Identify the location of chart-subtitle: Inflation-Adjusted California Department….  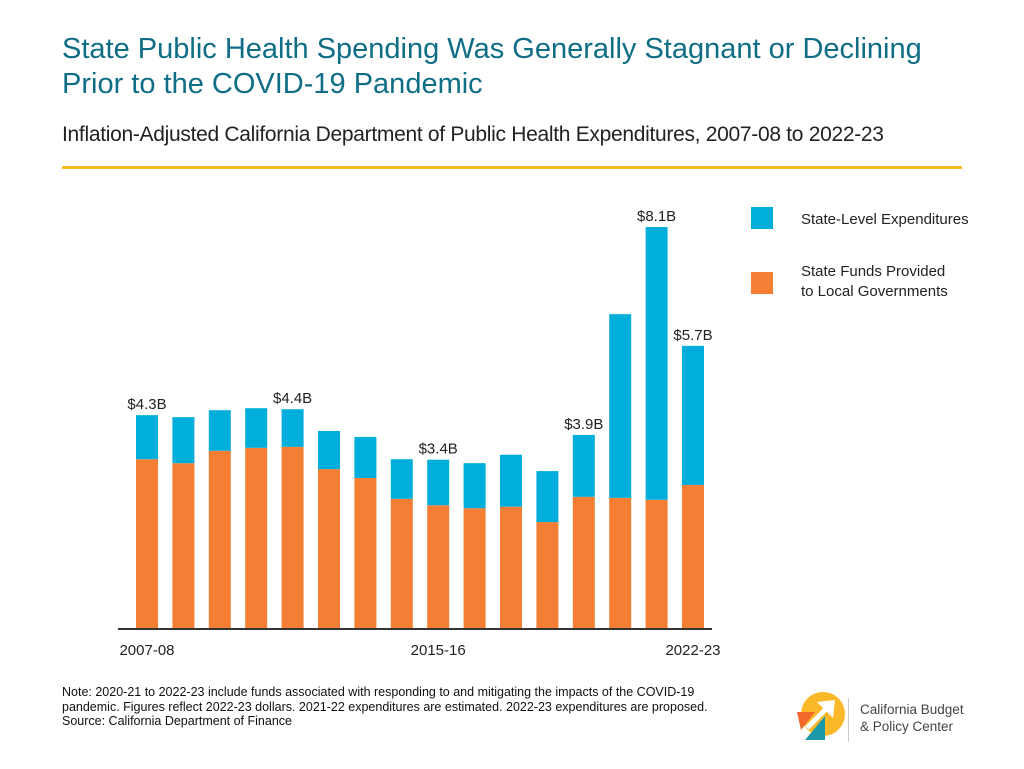
(473, 134).